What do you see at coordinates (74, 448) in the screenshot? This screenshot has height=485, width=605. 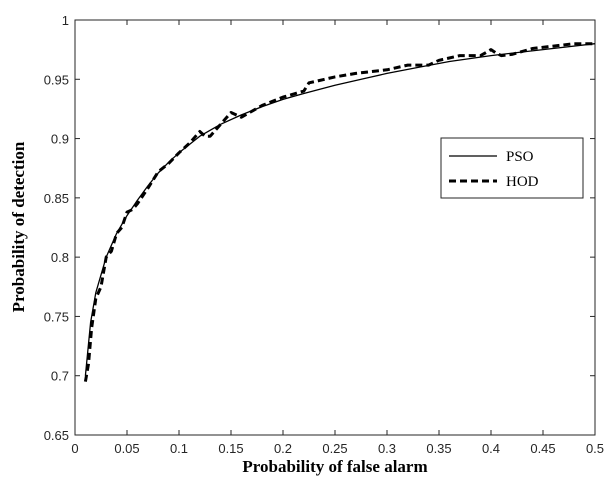 I see `x-tick-label: 0` at bounding box center [74, 448].